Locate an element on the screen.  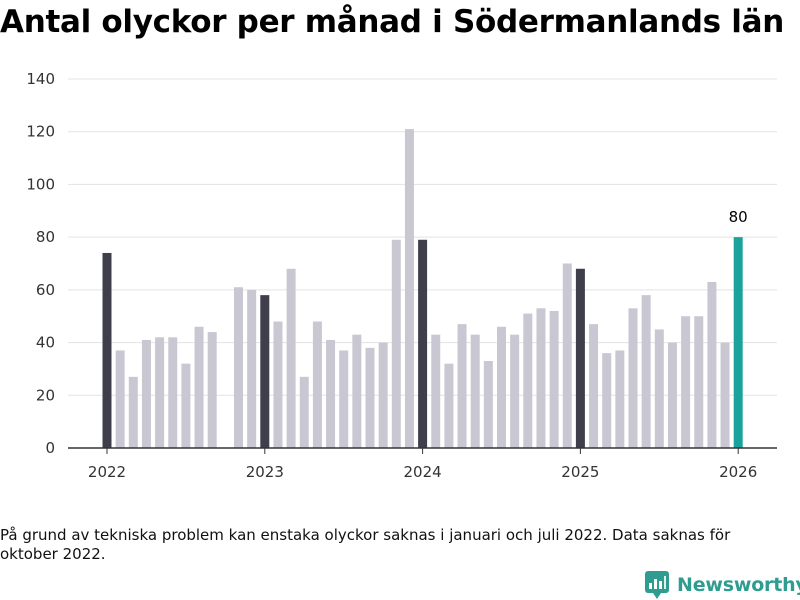
x-tick-label-2026: 2026 is located at coordinates (738, 471).